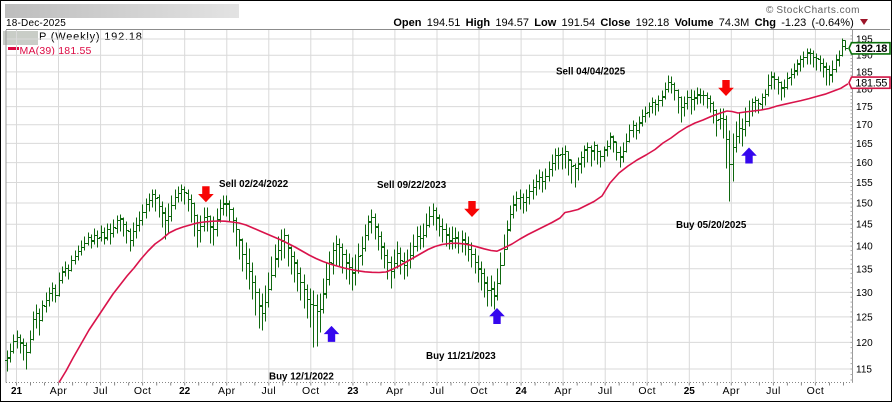 The width and height of the screenshot is (892, 402). What do you see at coordinates (591, 72) in the screenshot?
I see `svg-text: Sell 04/04/2025` at bounding box center [591, 72].